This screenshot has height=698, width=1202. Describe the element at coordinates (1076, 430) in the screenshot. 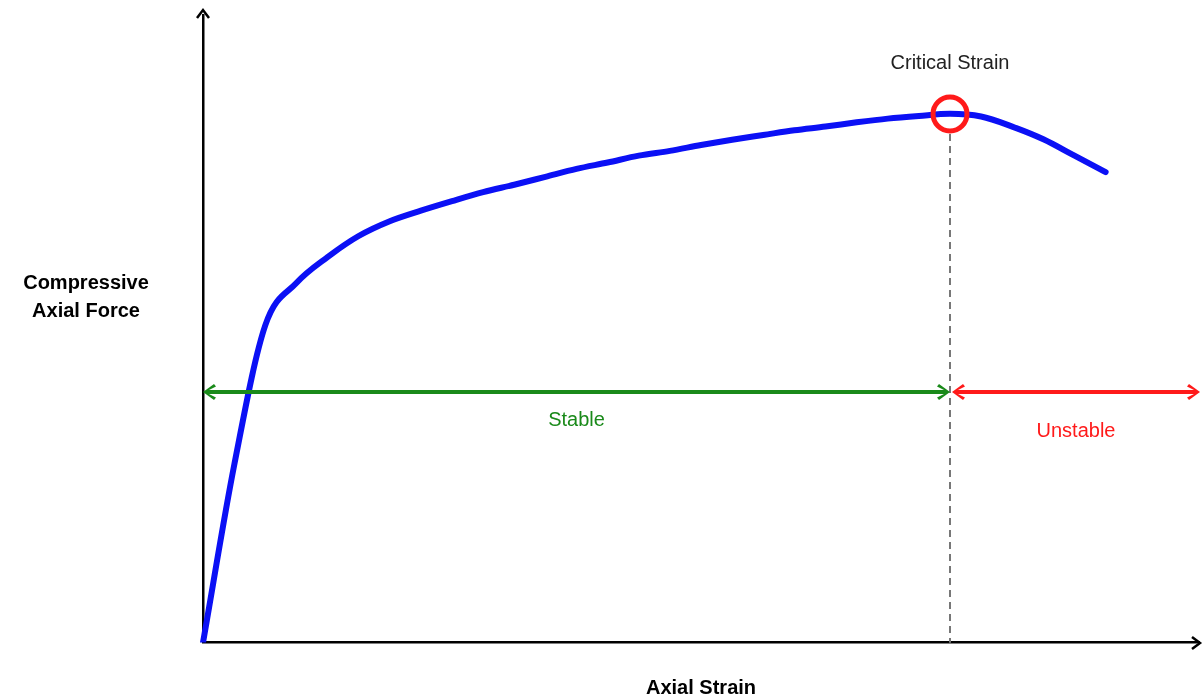

I see `annotation: Unstable` at that location.